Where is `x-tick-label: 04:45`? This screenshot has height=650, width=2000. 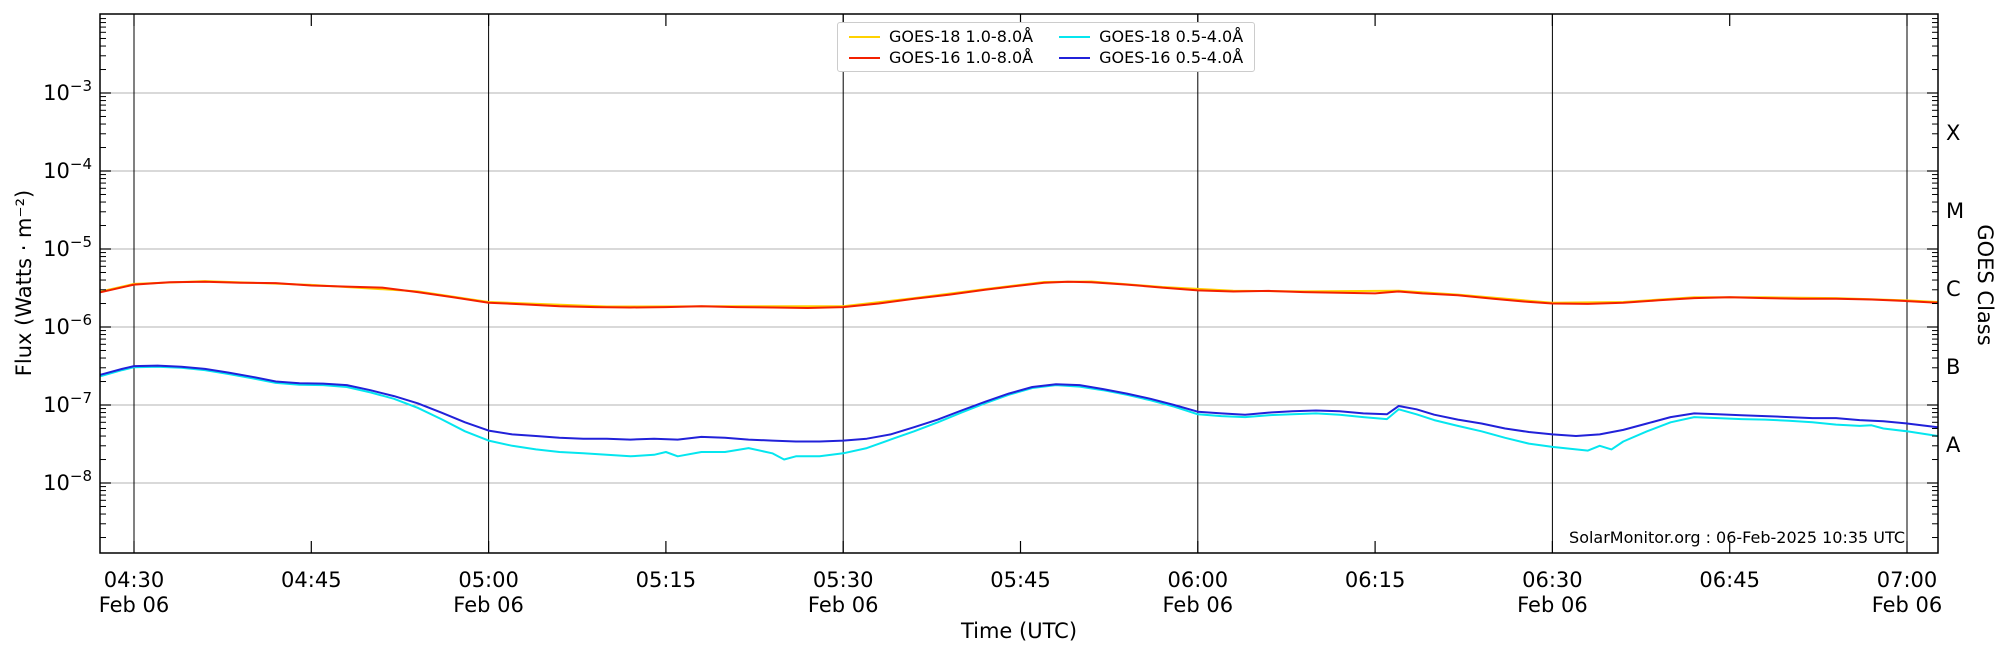 x-tick-label: 04:45 is located at coordinates (311, 580).